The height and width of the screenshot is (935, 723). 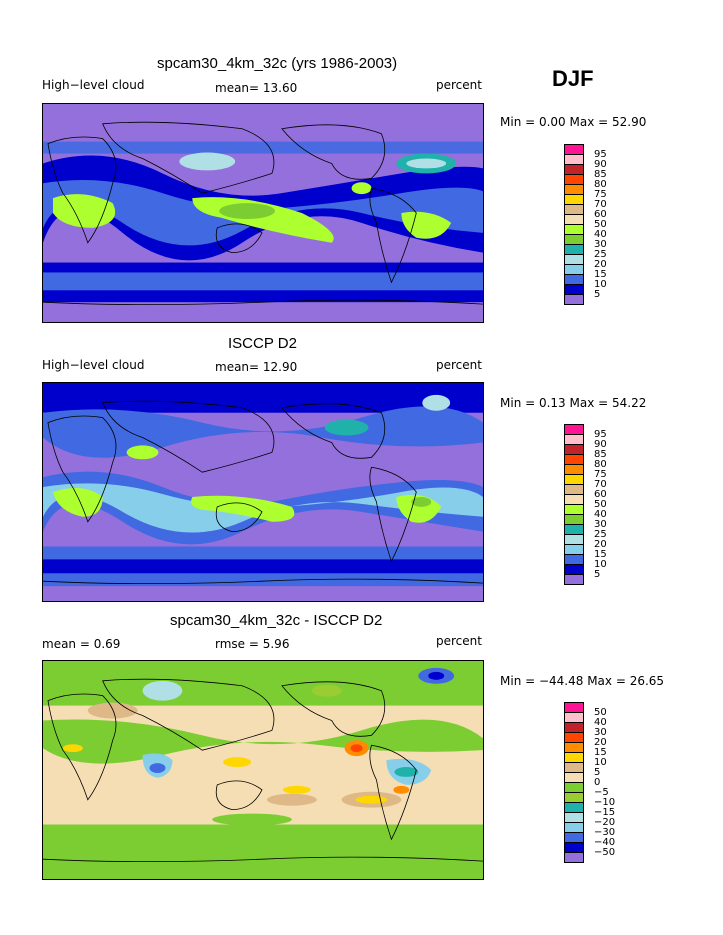 What do you see at coordinates (605, 842) in the screenshot?
I see `legend-label: −40` at bounding box center [605, 842].